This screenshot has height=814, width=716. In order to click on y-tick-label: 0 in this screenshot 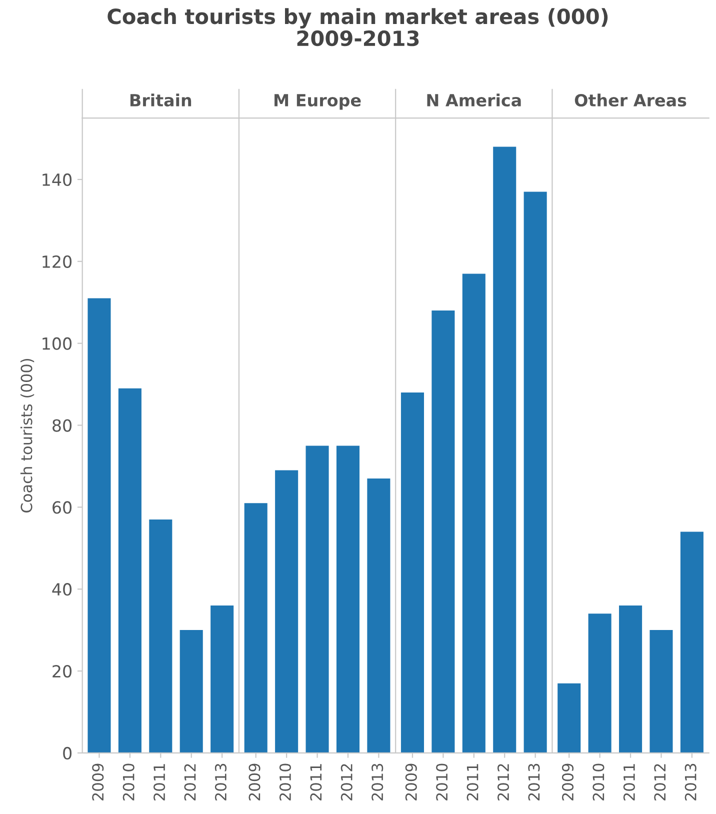, I will do `click(67, 753)`.